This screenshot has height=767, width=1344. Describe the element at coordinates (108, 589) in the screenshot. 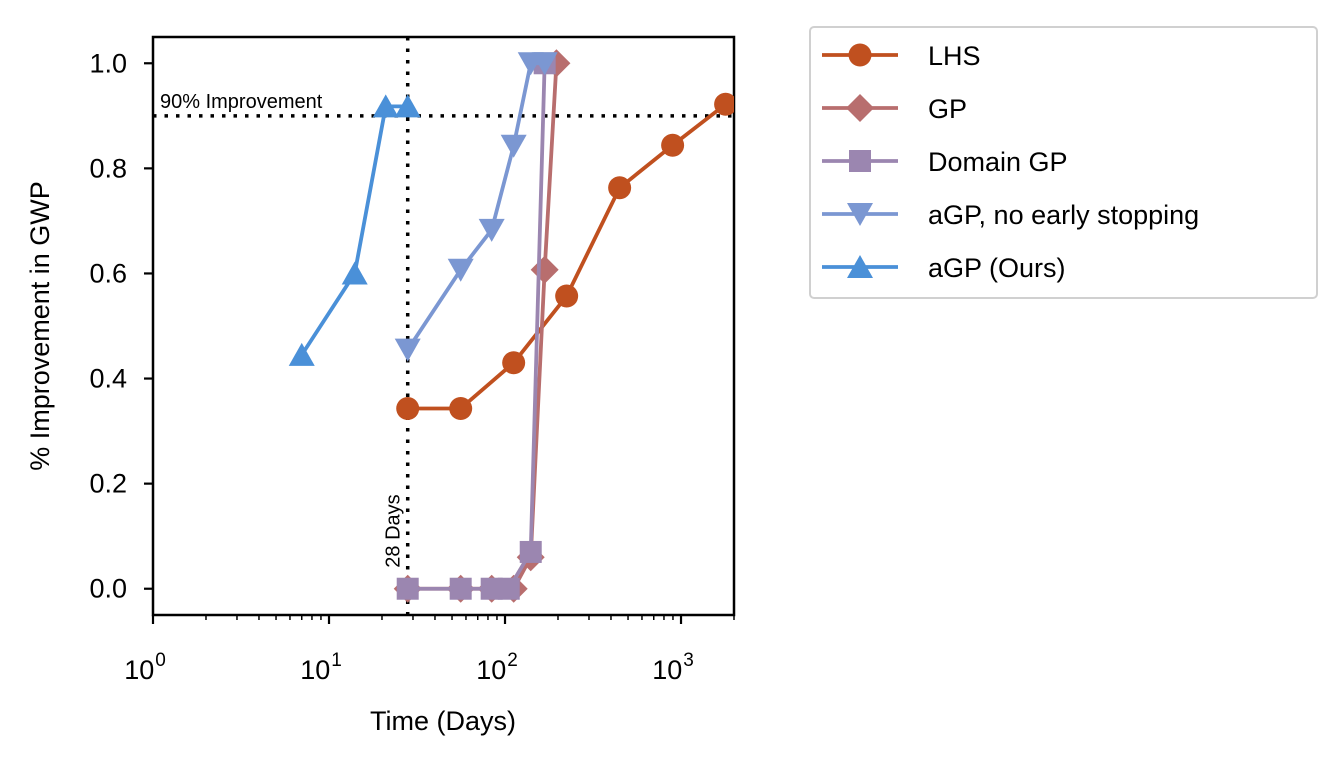

I see `y-tick-label: 0.0` at that location.